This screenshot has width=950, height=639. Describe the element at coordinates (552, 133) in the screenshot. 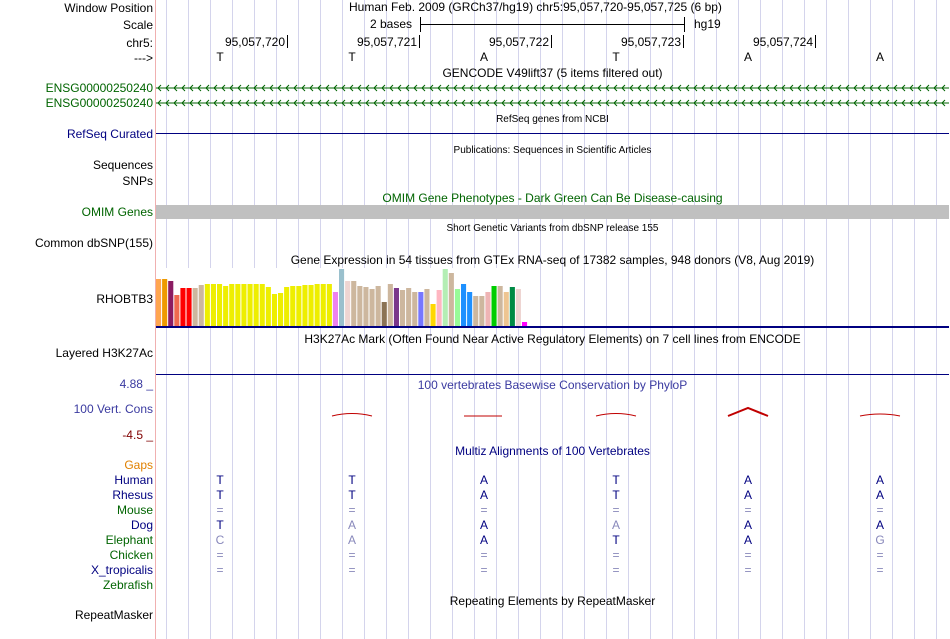

I see `refseq-gene-line` at that location.